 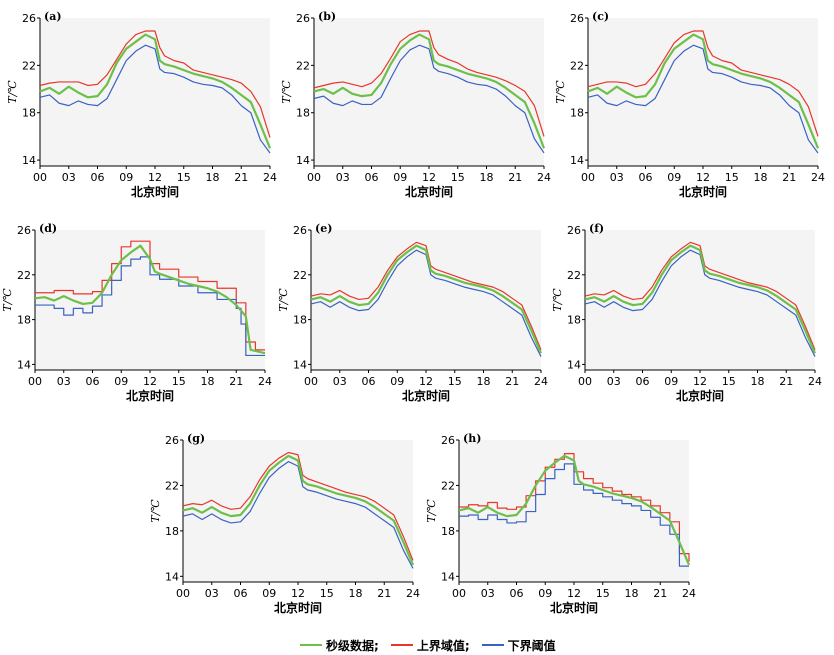 I want to click on legend-label-upper: 上界域值;, so click(x=443, y=645).